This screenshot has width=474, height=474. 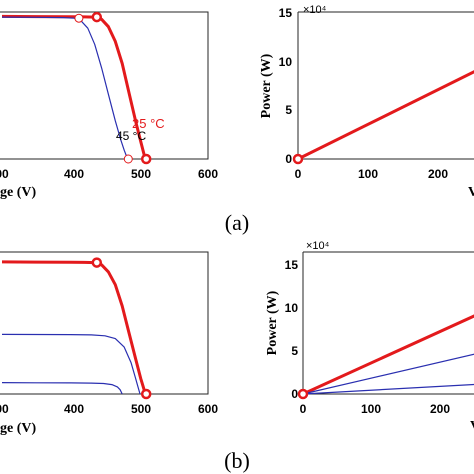 What do you see at coordinates (237, 460) in the screenshot?
I see `caption-b: (b)` at bounding box center [237, 460].